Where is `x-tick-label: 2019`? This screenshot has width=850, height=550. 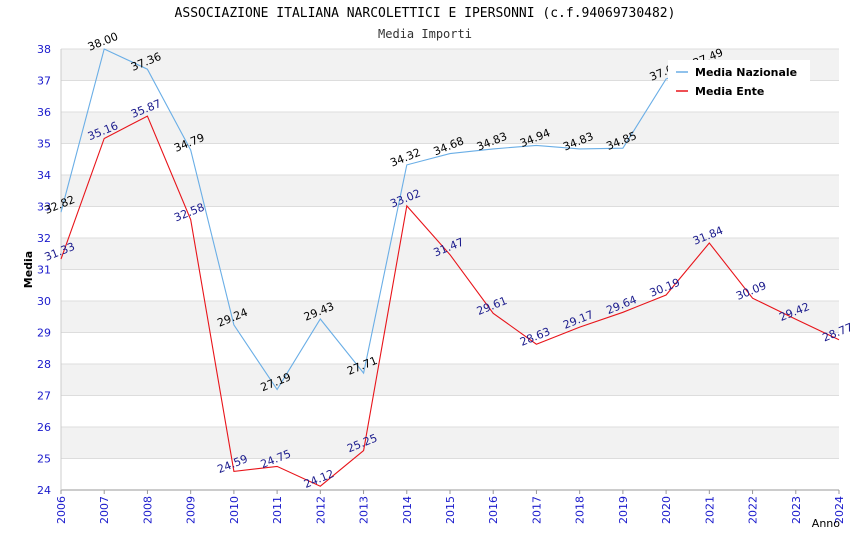 x-tick-label: 2019 is located at coordinates (623, 510).